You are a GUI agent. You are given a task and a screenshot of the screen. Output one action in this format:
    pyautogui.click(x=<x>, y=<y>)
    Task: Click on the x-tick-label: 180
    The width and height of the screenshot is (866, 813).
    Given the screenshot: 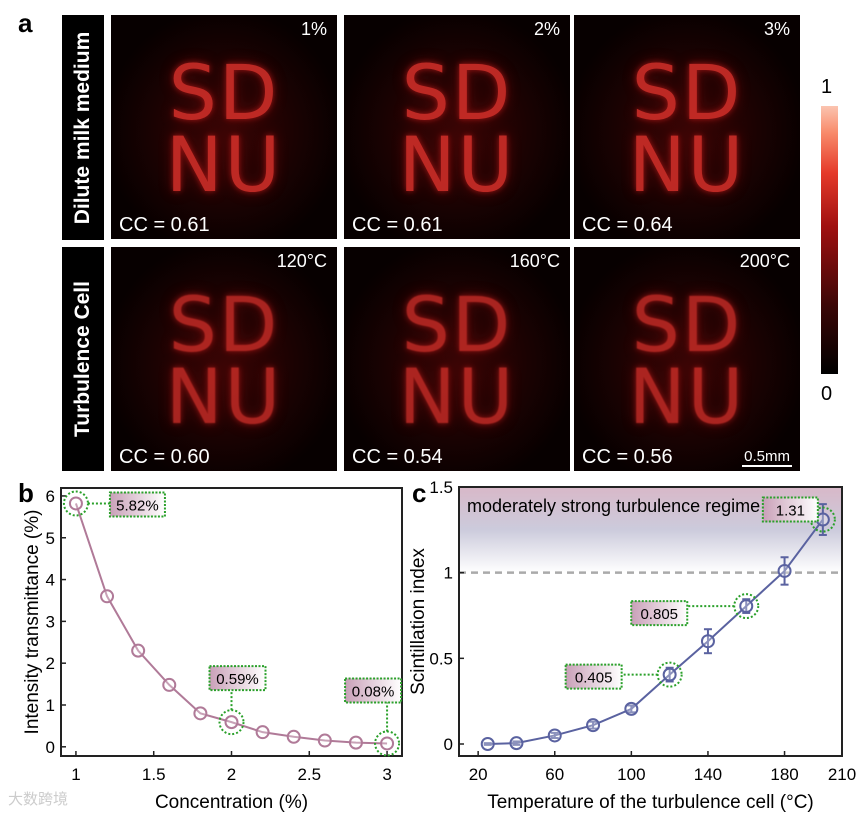 What is the action you would take?
    pyautogui.click(x=784, y=774)
    